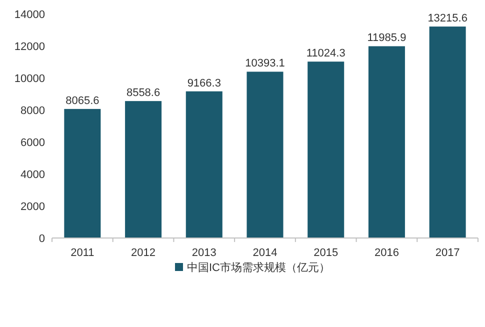 This screenshot has width=485, height=327. I want to click on x-tick-label: 2014, so click(265, 253).